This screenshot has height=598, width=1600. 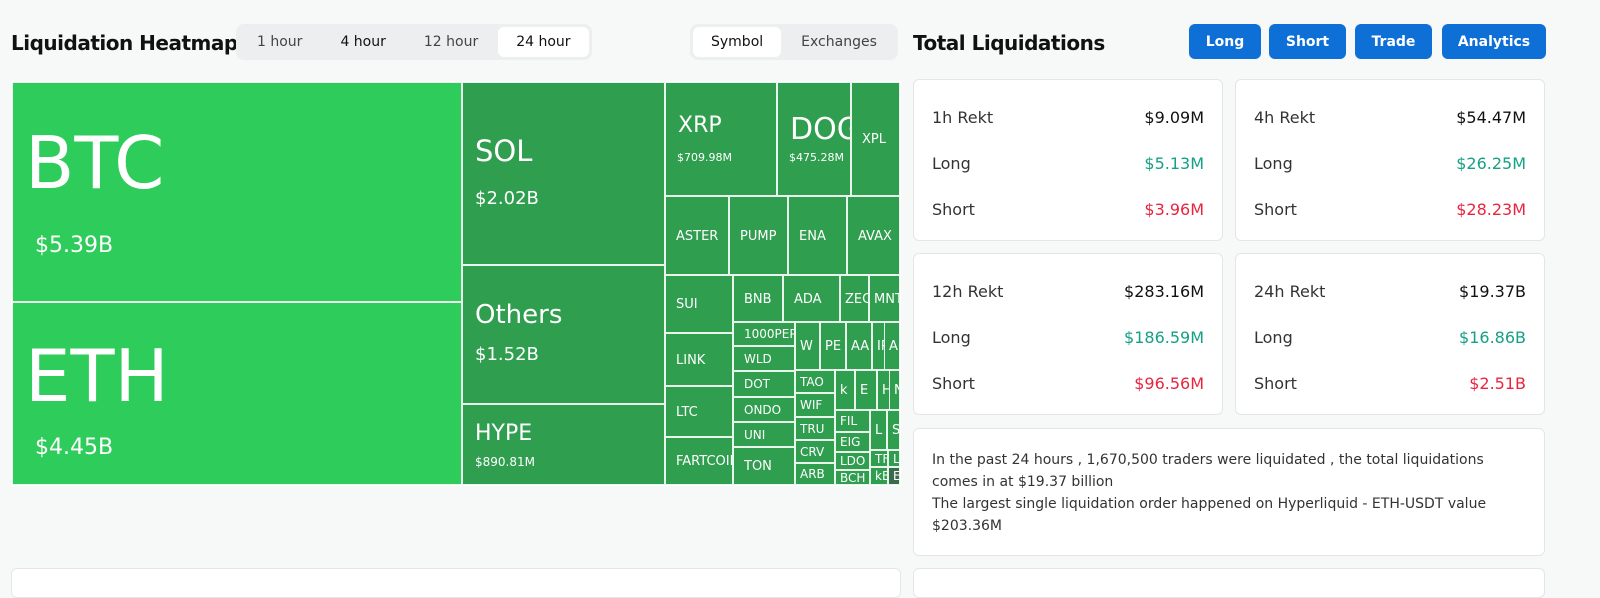 What do you see at coordinates (852, 477) in the screenshot?
I see `treemap-cell-bch: BCH` at bounding box center [852, 477].